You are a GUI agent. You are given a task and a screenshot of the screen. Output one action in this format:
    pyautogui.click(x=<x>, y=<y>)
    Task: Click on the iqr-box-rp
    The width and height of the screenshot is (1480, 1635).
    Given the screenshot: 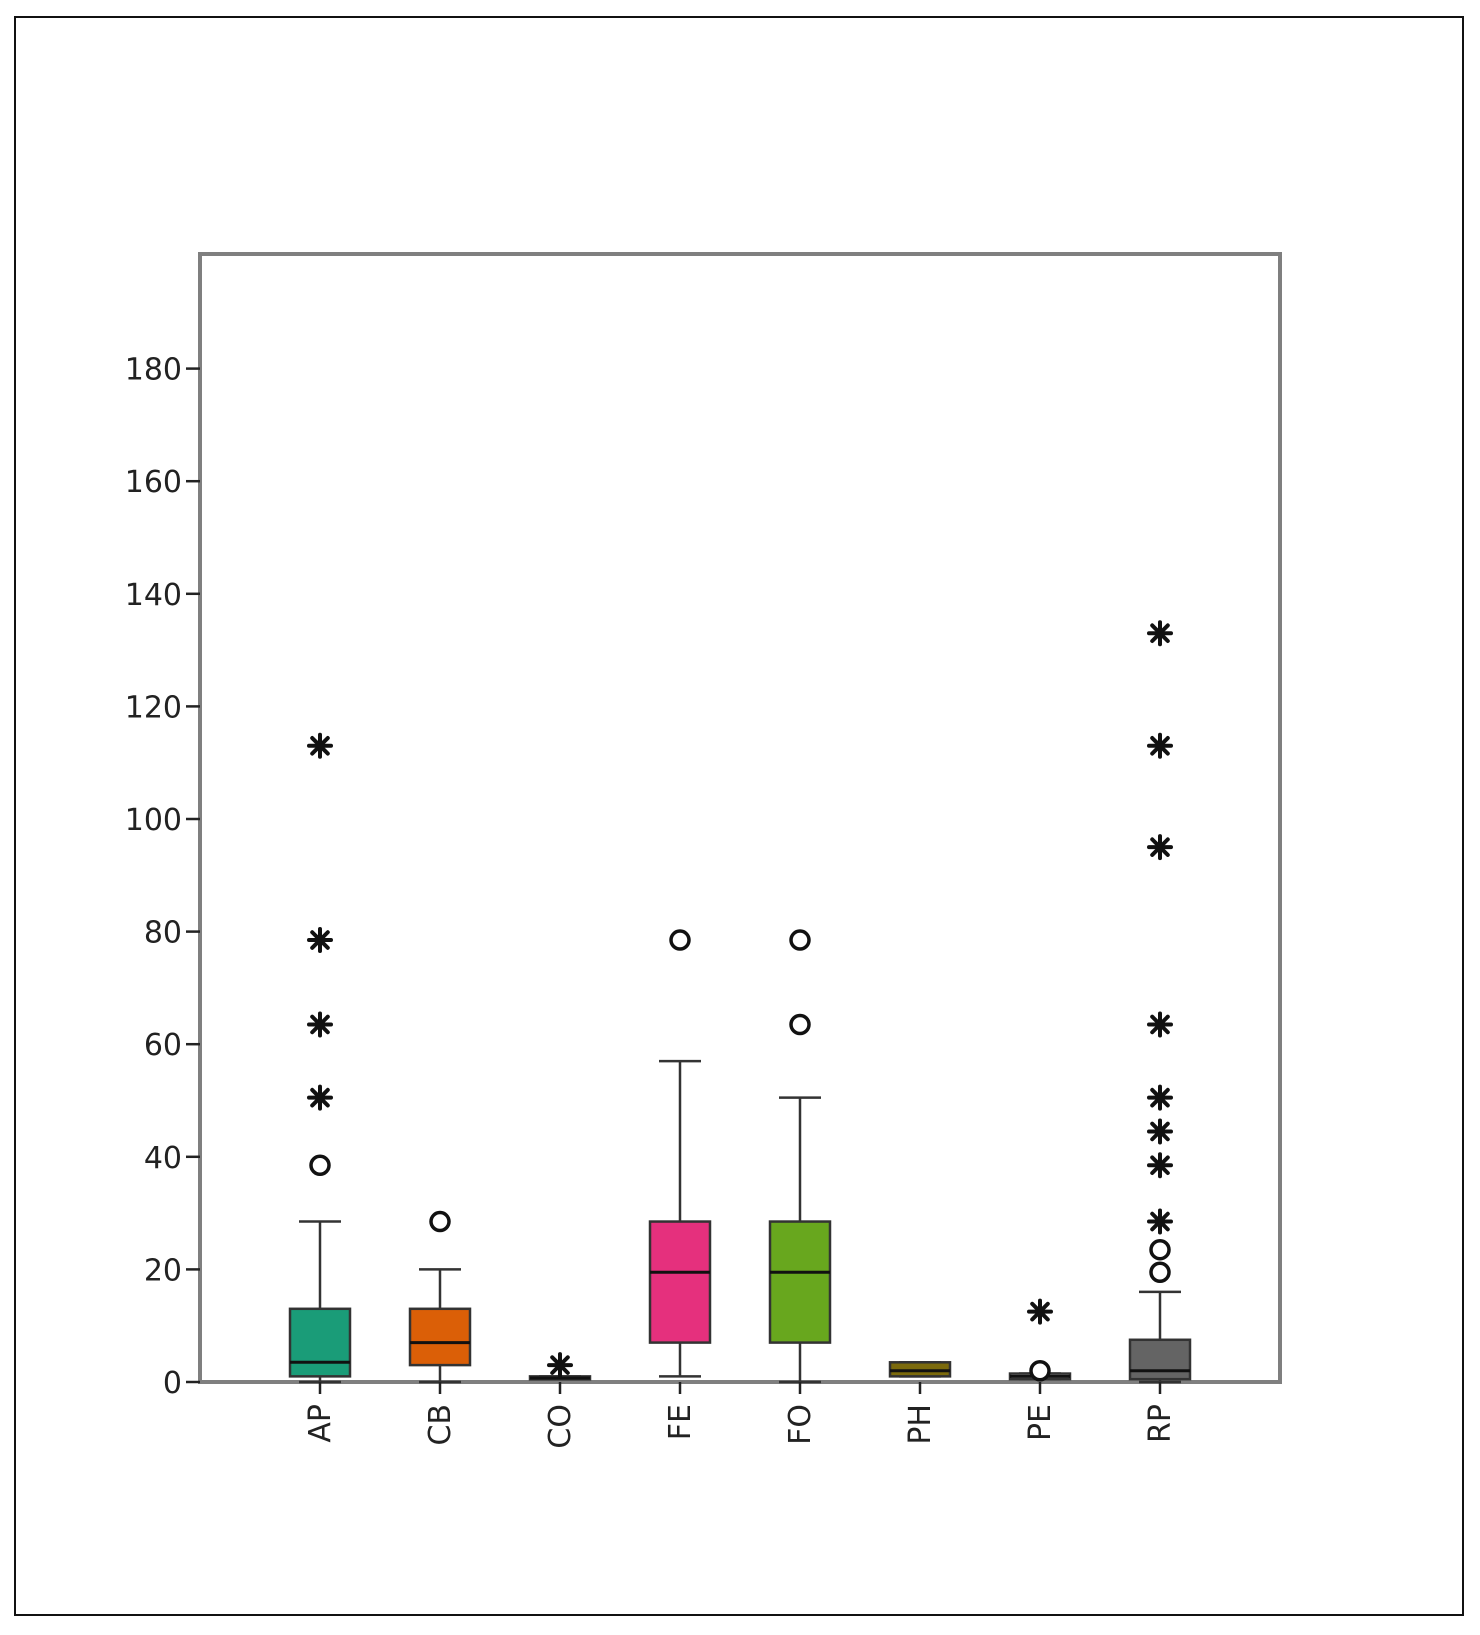 What is the action you would take?
    pyautogui.click(x=1160, y=1359)
    